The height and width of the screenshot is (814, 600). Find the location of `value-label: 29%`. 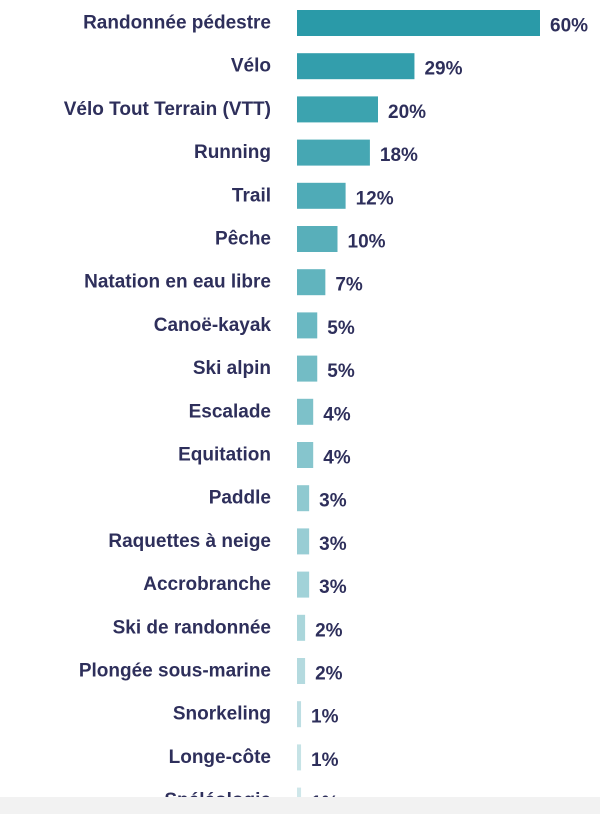

value-label: 29% is located at coordinates (443, 69).